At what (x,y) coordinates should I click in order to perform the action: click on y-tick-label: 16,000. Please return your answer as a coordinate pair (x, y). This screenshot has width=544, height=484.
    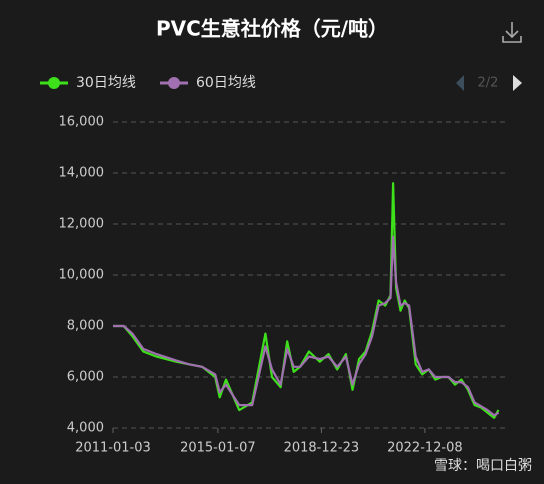
    Looking at the image, I should click on (82, 122).